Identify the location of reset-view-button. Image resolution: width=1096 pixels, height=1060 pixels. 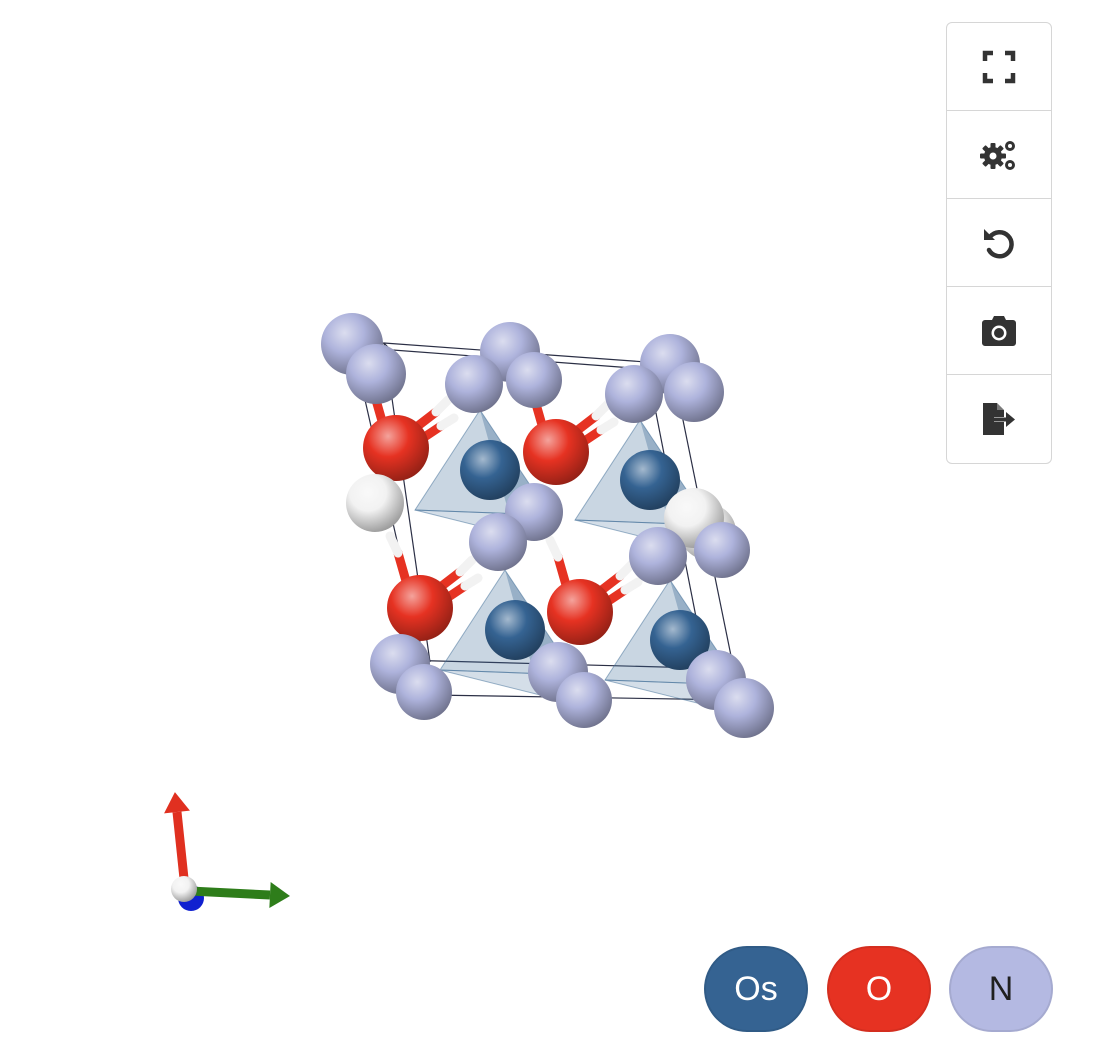
(999, 243).